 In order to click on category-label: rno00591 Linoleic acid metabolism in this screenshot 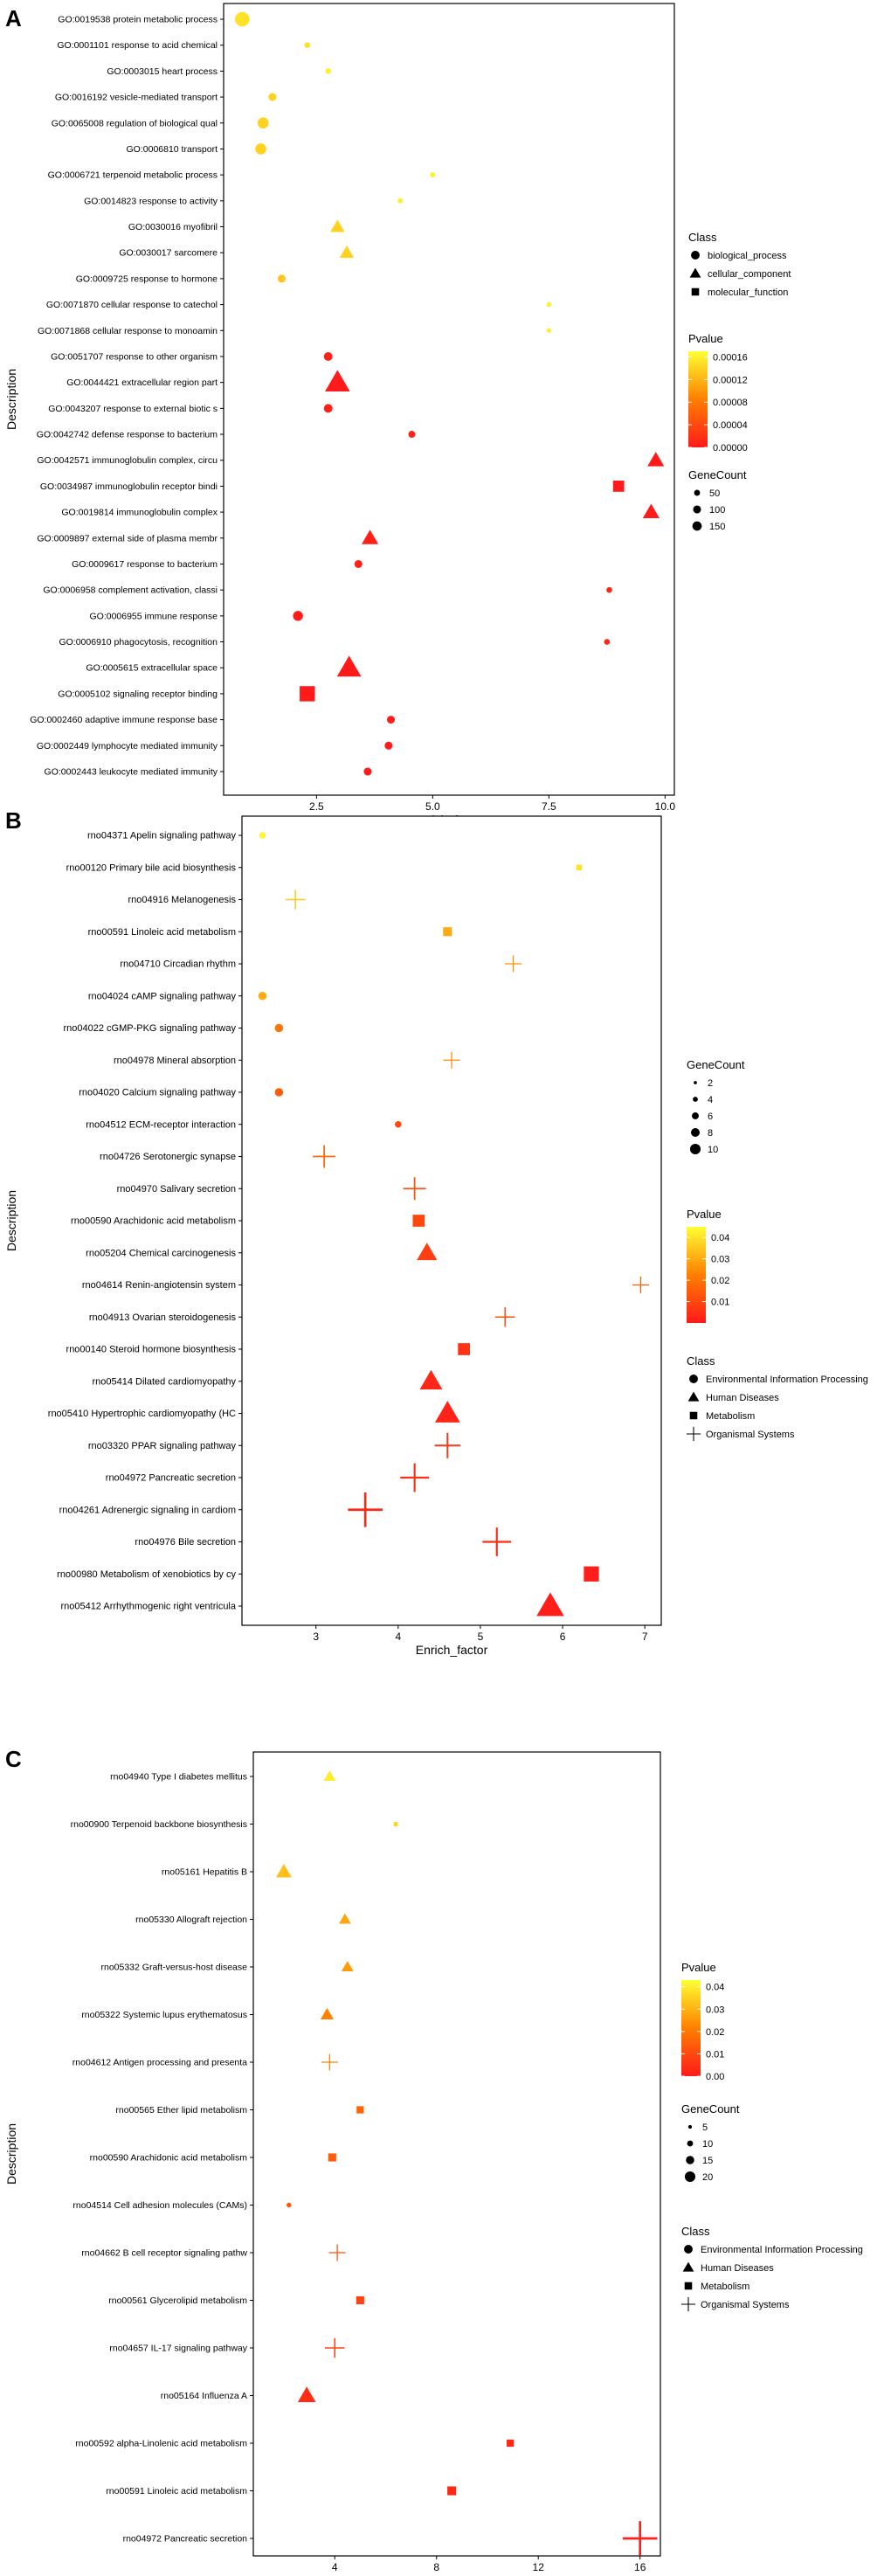, I will do `click(176, 2491)`.